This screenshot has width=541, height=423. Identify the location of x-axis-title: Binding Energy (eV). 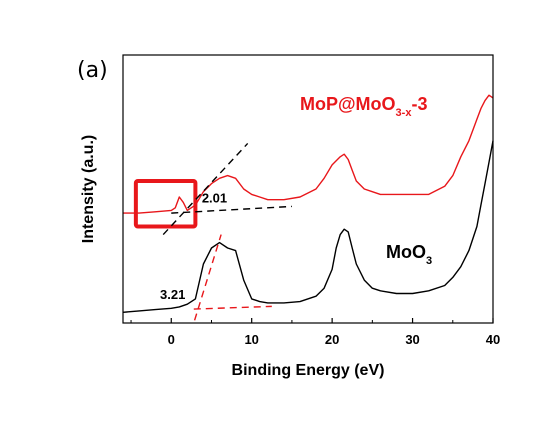
(308, 370).